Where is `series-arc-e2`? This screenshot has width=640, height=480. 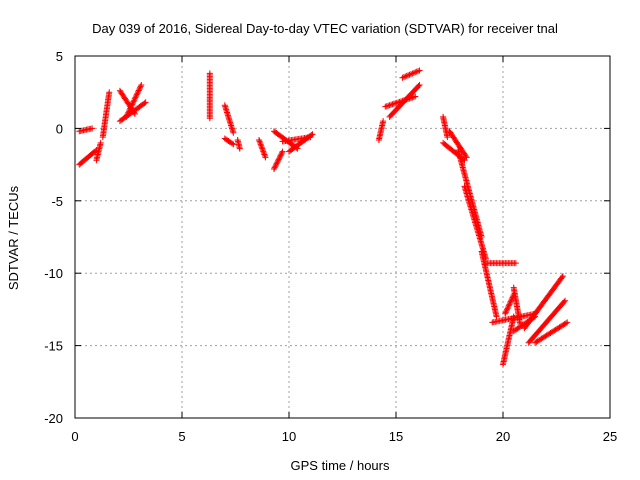
series-arc-e2 is located at coordinates (400, 101).